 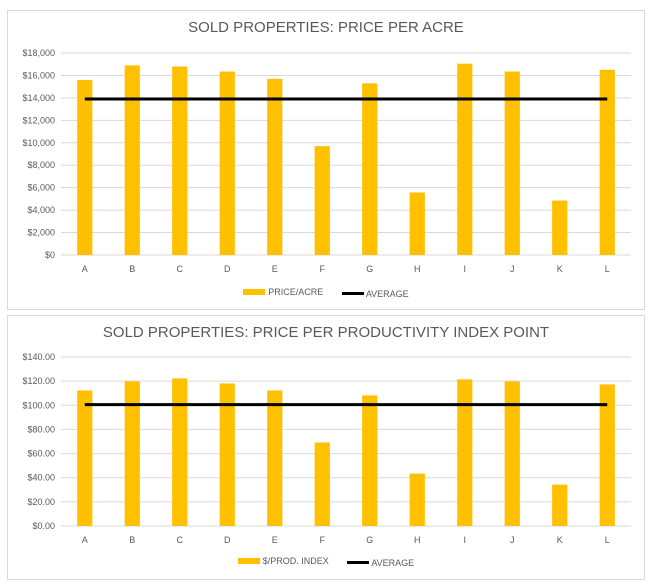 I want to click on y-tick-label: $4,000, so click(x=41, y=210).